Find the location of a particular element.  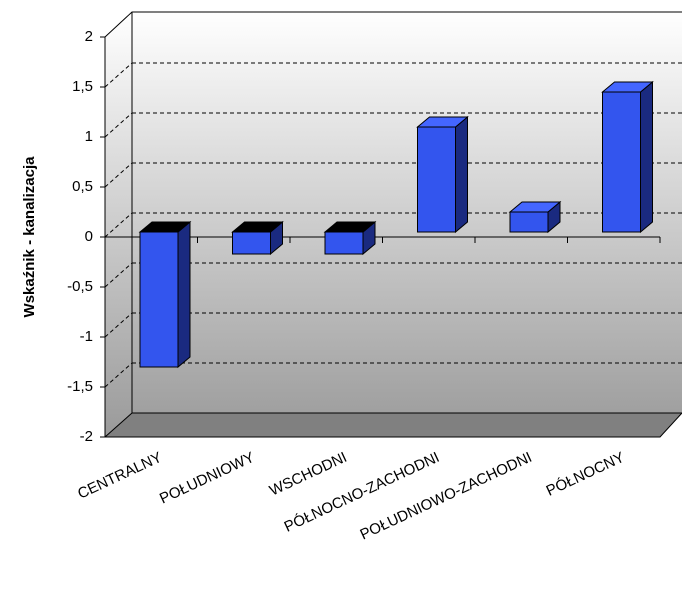

x-tick-label: CENTRALNY is located at coordinates (120, 476).